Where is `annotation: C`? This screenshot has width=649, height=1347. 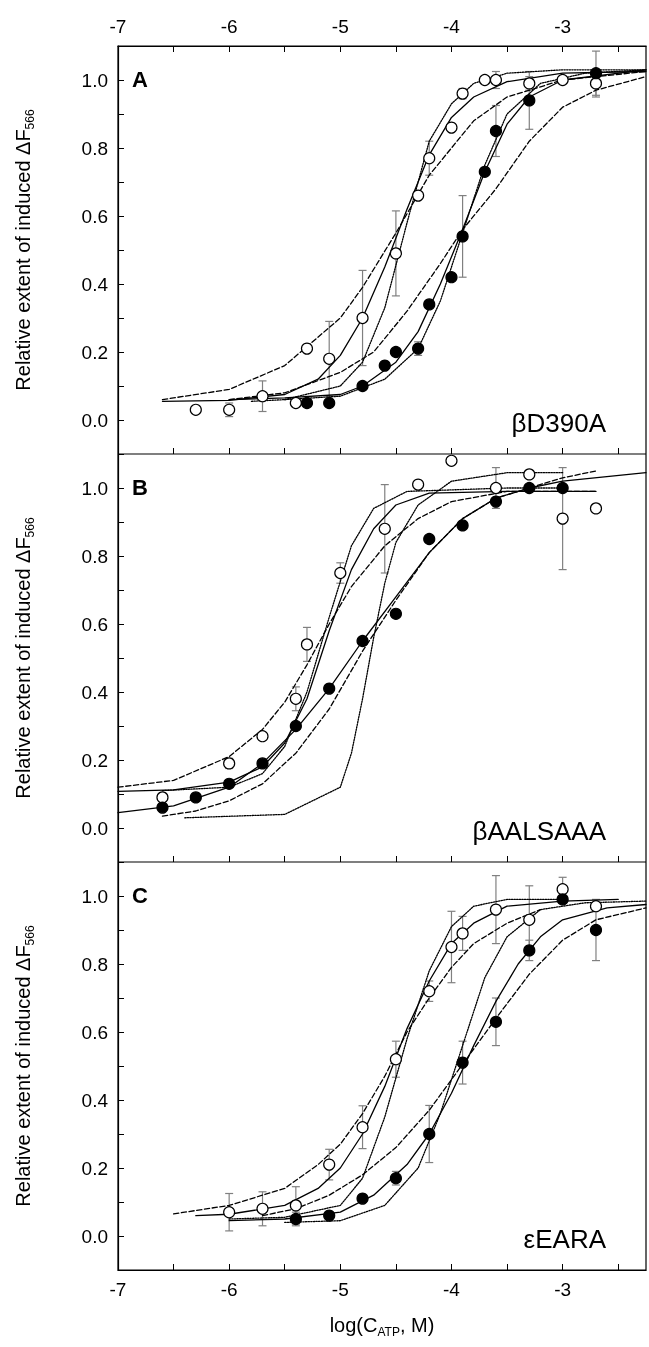 annotation: C is located at coordinates (140, 895).